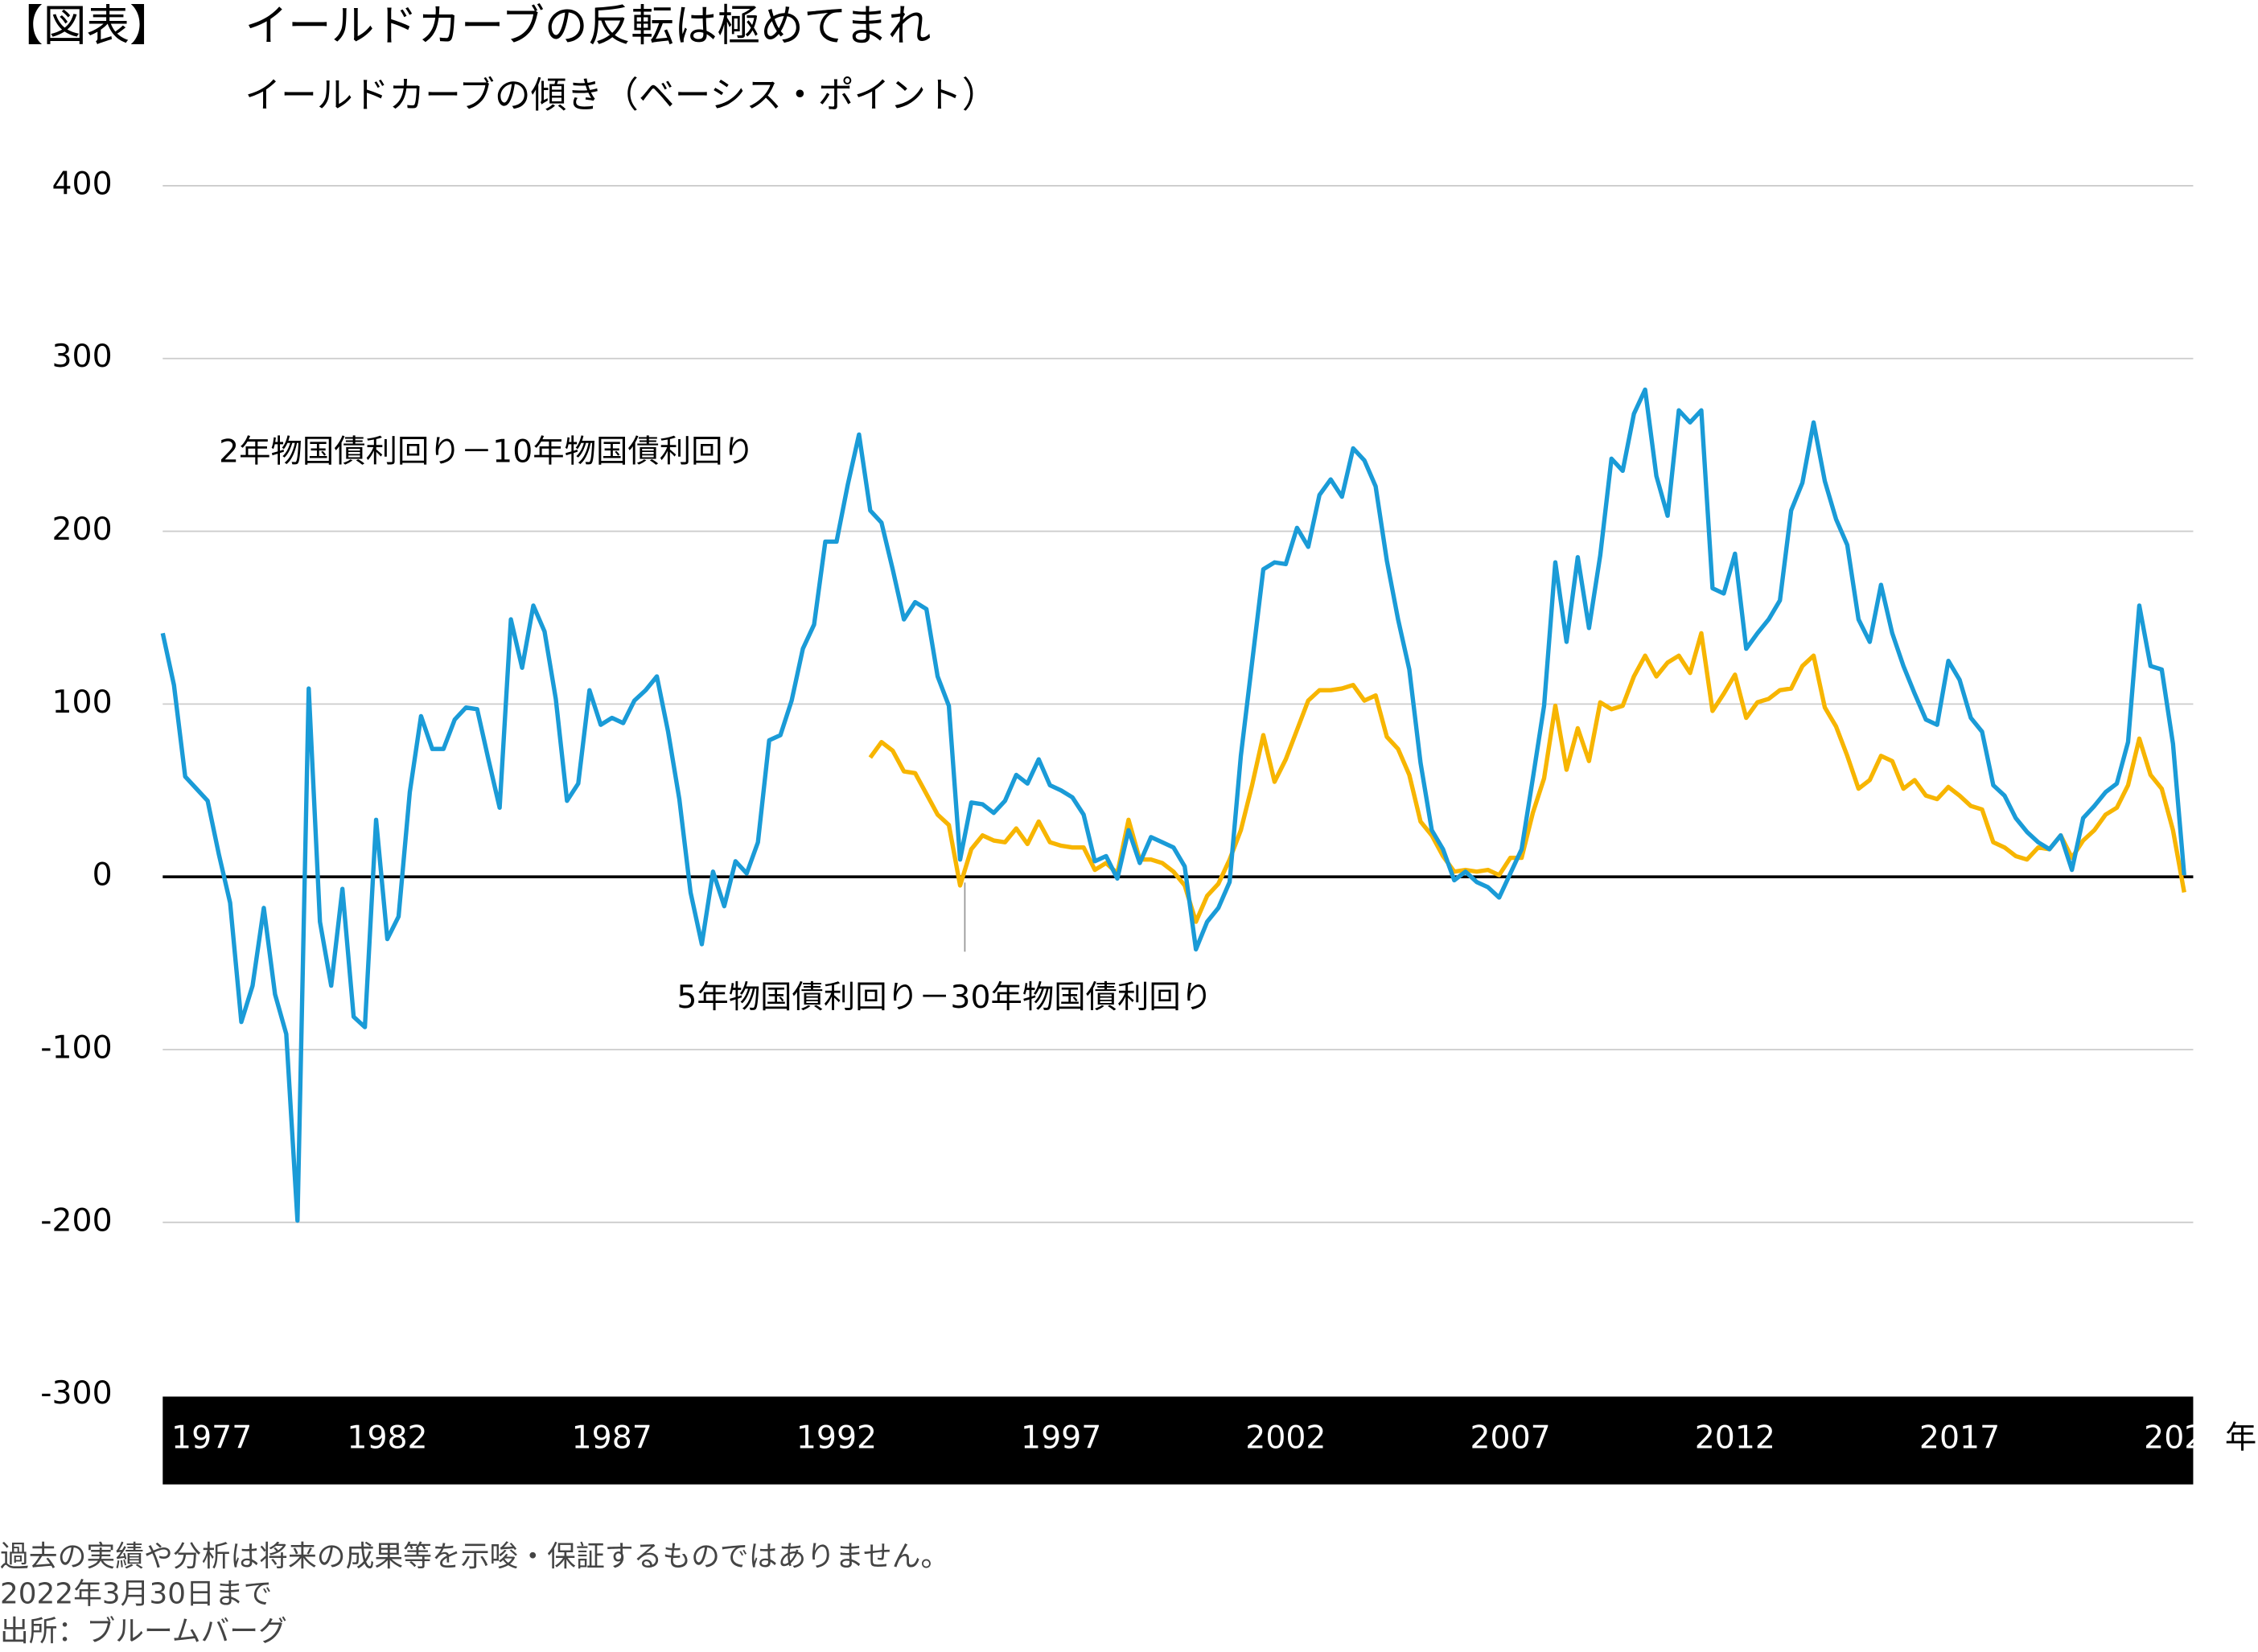 This screenshot has width=2258, height=1652. Describe the element at coordinates (944, 997) in the screenshot. I see `annotation: 5年物国債利回り－30年物国債利回り` at that location.